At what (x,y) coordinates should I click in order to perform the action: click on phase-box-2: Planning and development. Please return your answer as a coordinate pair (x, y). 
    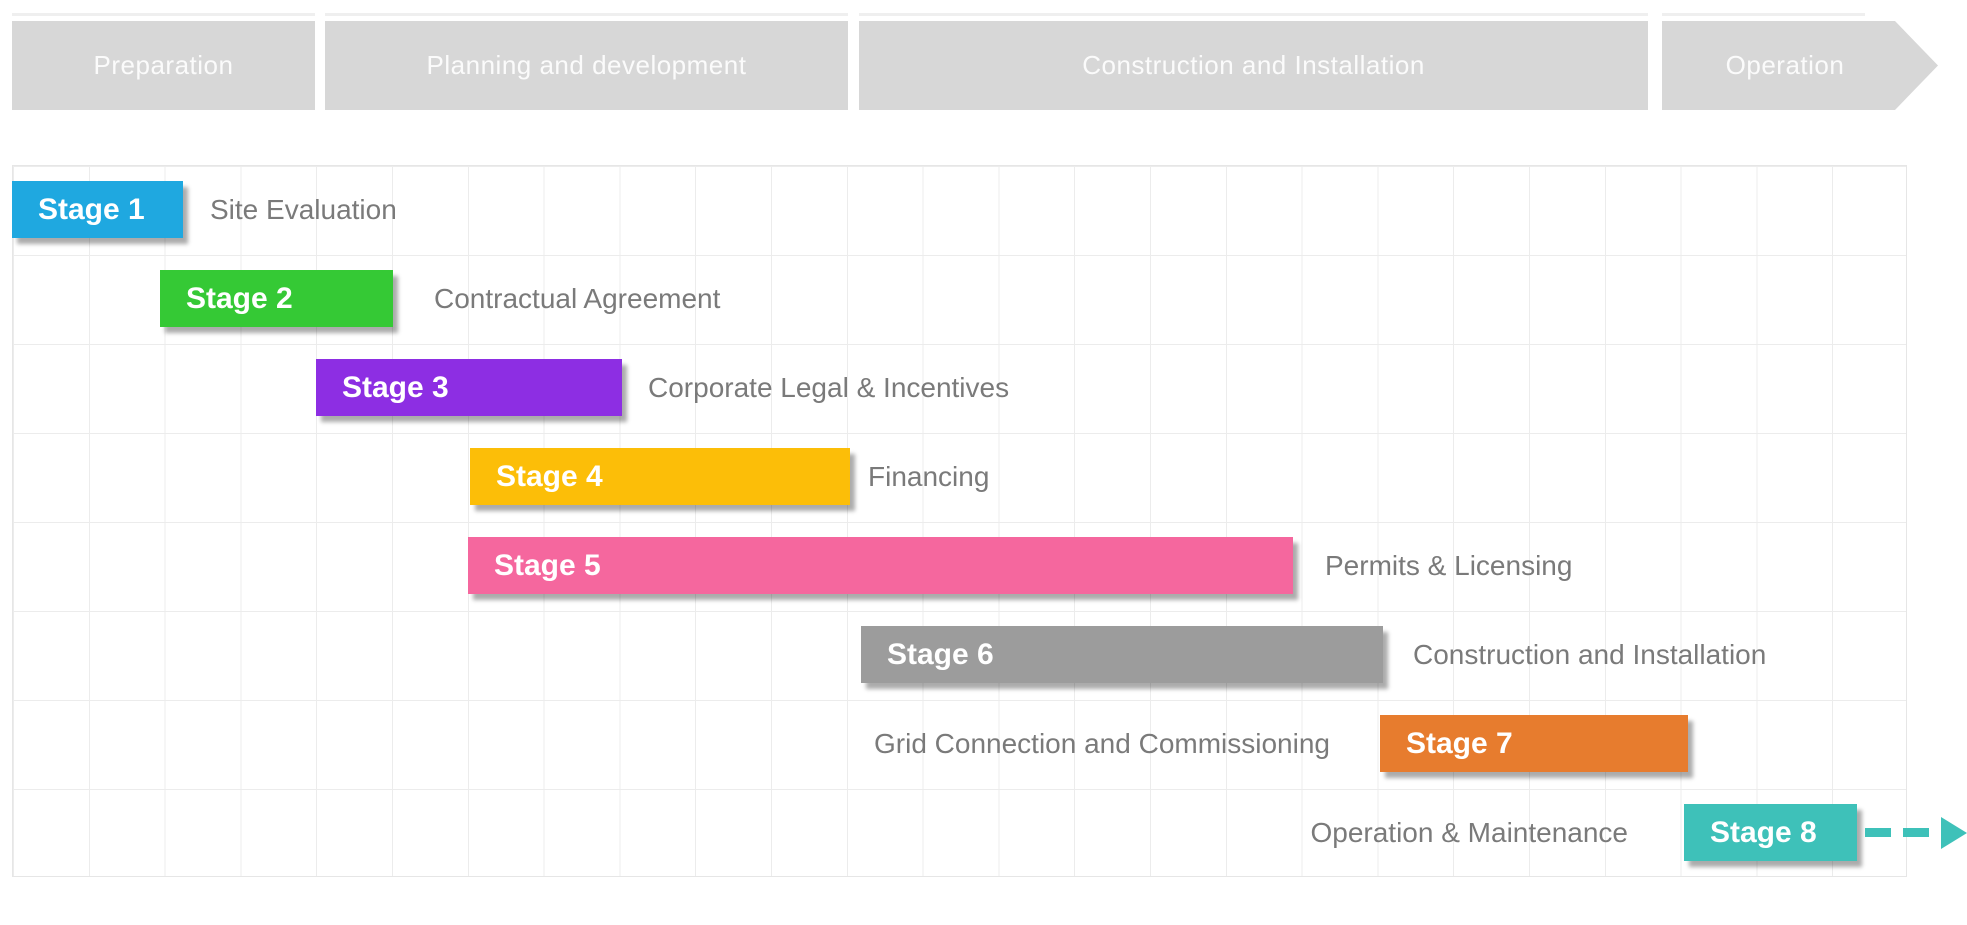
    Looking at the image, I should click on (586, 65).